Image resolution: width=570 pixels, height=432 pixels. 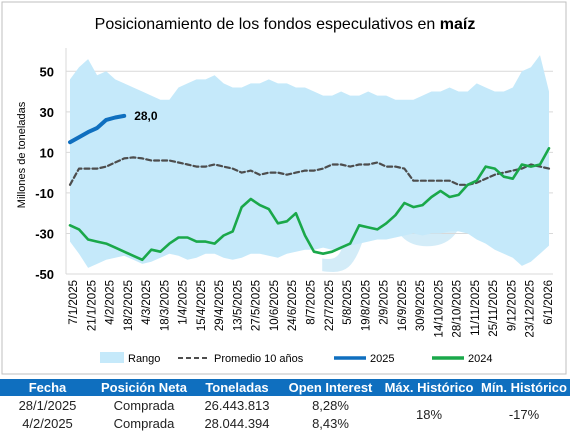 What do you see at coordinates (146, 116) in the screenshot?
I see `last-value-label: 28,0` at bounding box center [146, 116].